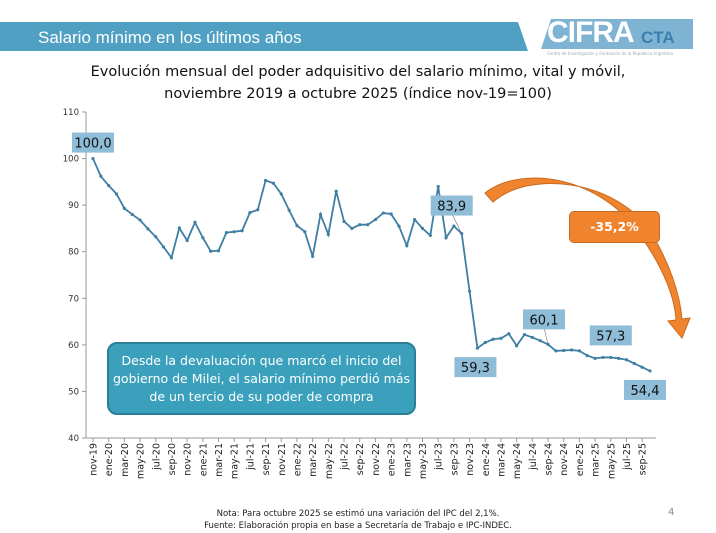 This screenshot has height=533, width=716. Describe the element at coordinates (170, 37) in the screenshot. I see `header-title: Salario mínimo en los últimos años` at that location.